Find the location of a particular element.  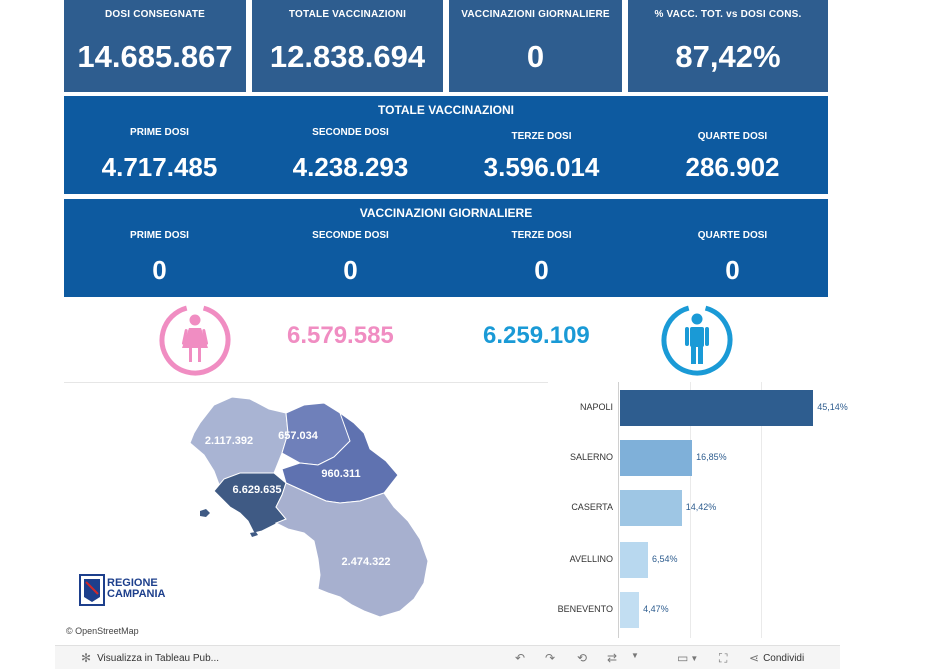

kpi-totale-vaccinazioni: TOTALE VACCINAZIONI 12.838.694 is located at coordinates (347, 46).